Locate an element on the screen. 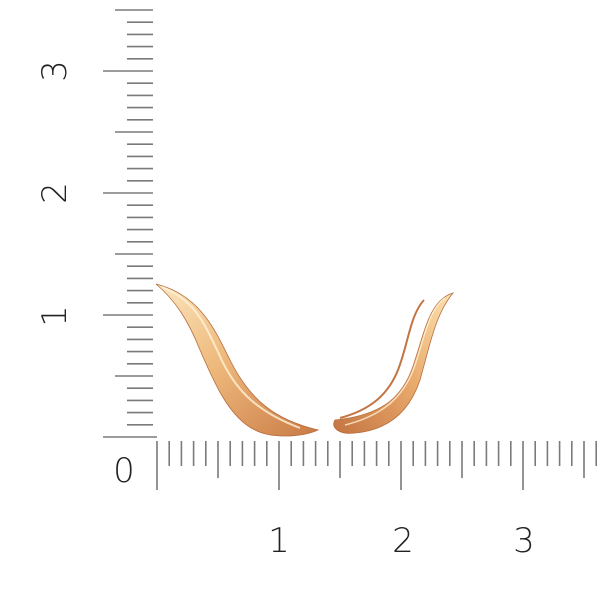 This screenshot has height=600, width=600. right-earring is located at coordinates (394, 363).